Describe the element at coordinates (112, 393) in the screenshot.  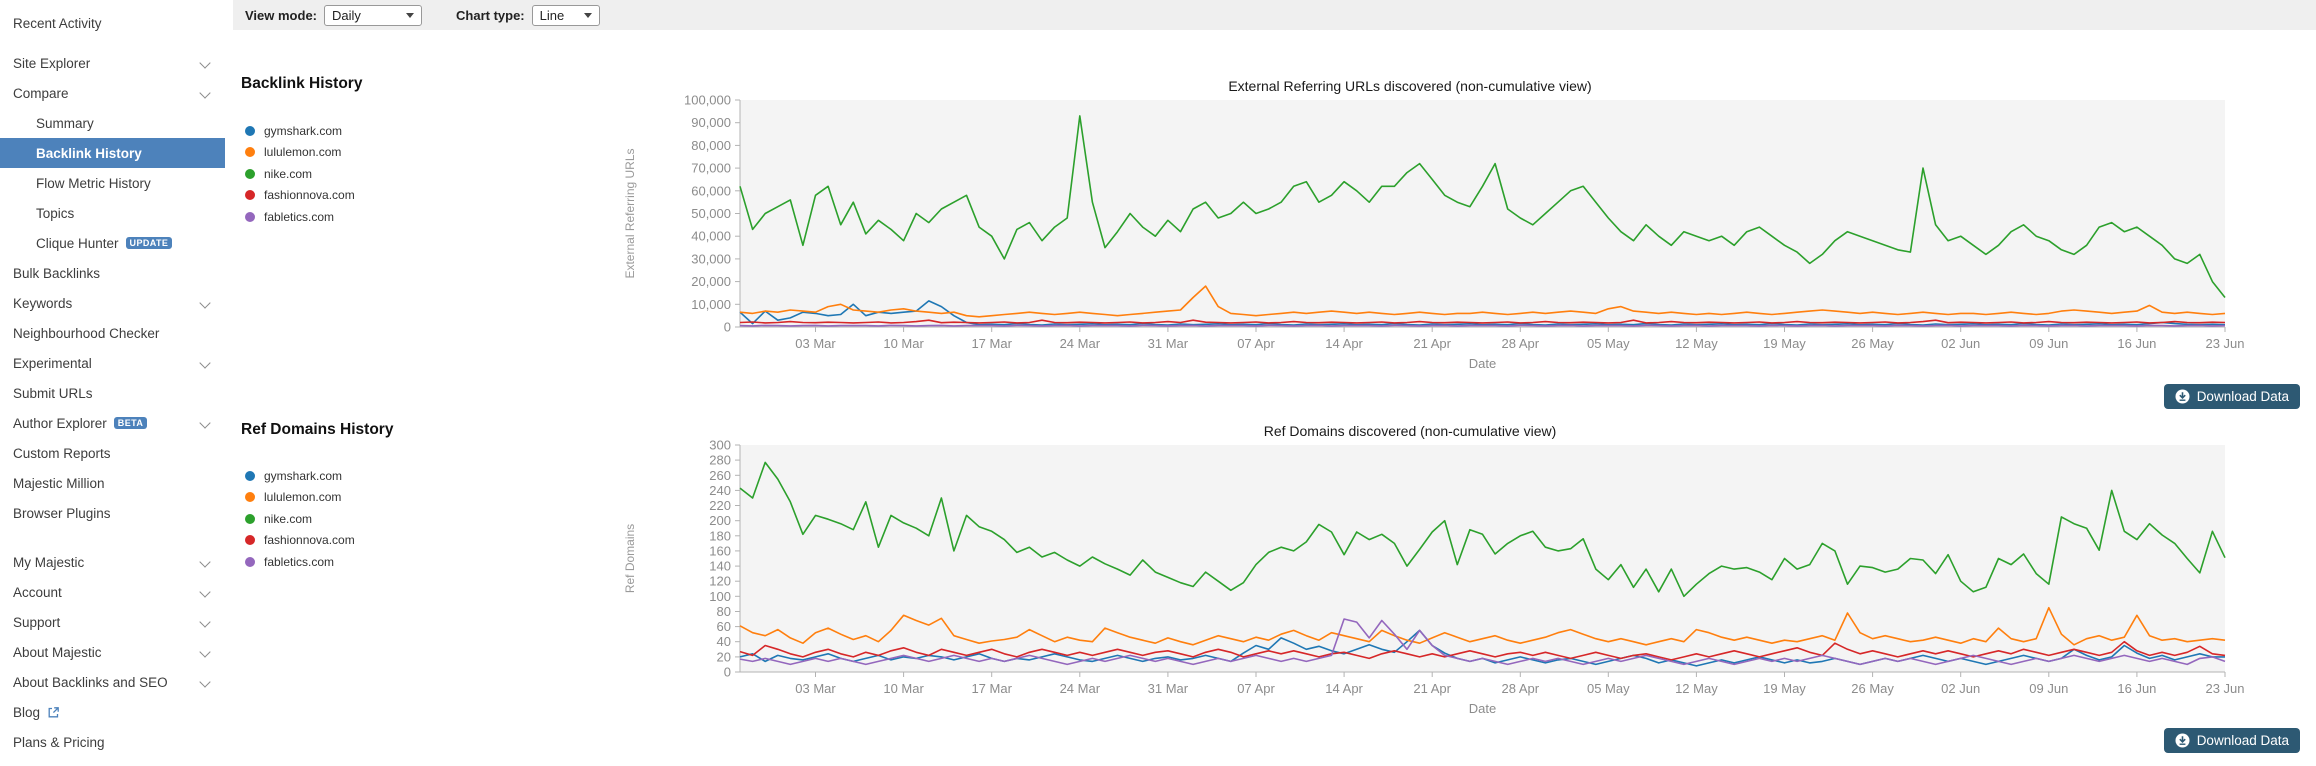
I see `sidebar-item-submit-urls: Submit URLs` at that location.